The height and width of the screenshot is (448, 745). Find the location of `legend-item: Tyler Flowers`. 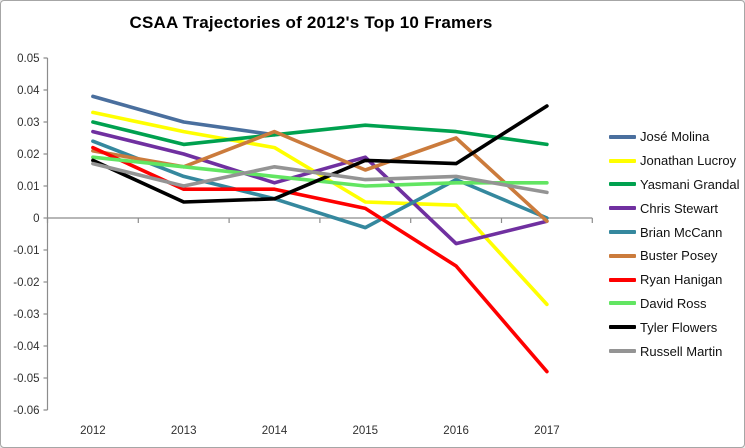

legend-item: Tyler Flowers is located at coordinates (674, 327).